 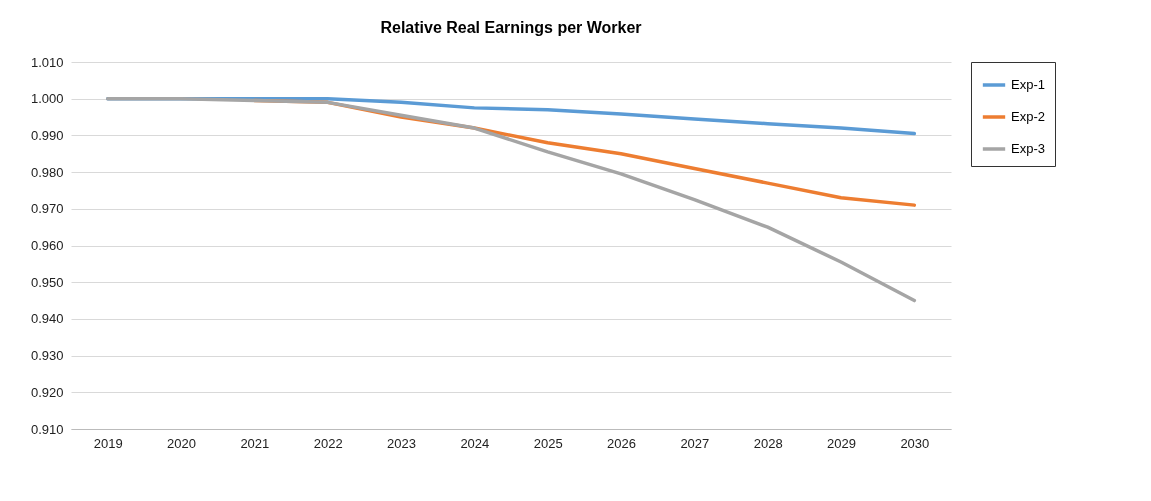 I want to click on legend-label: Exp-3, so click(x=1028, y=148).